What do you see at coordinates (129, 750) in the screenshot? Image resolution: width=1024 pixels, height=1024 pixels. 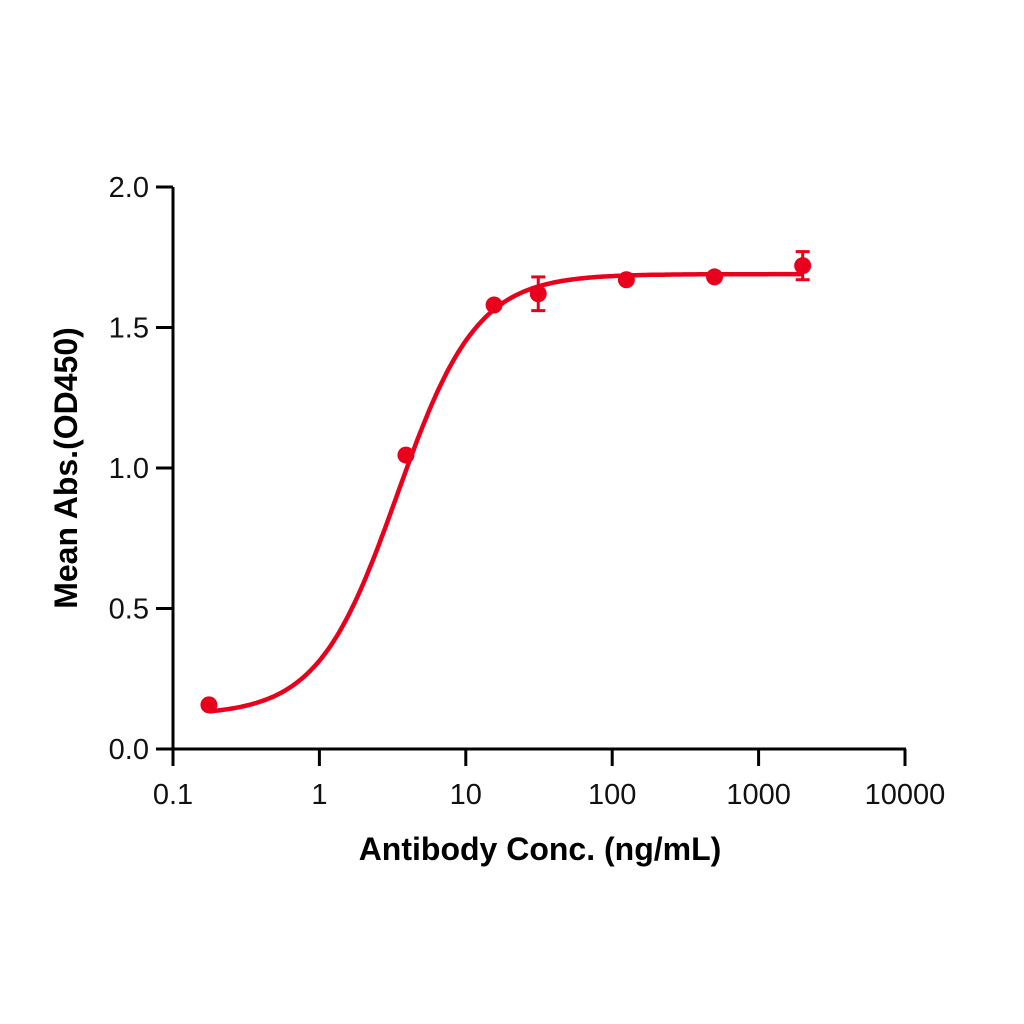 I see `y-tick-label: 0.0` at bounding box center [129, 750].